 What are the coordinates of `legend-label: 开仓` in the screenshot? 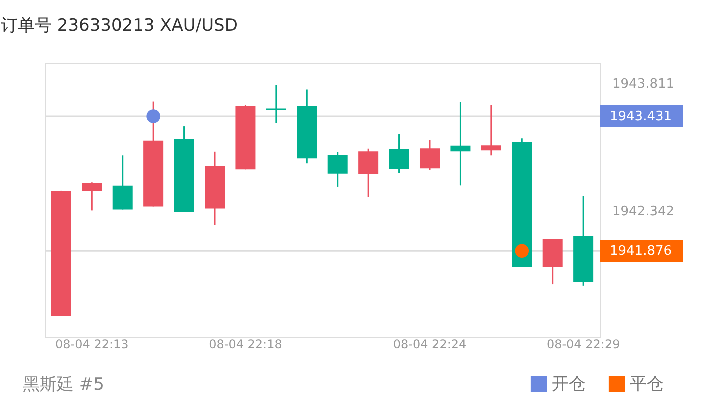 It's located at (569, 384).